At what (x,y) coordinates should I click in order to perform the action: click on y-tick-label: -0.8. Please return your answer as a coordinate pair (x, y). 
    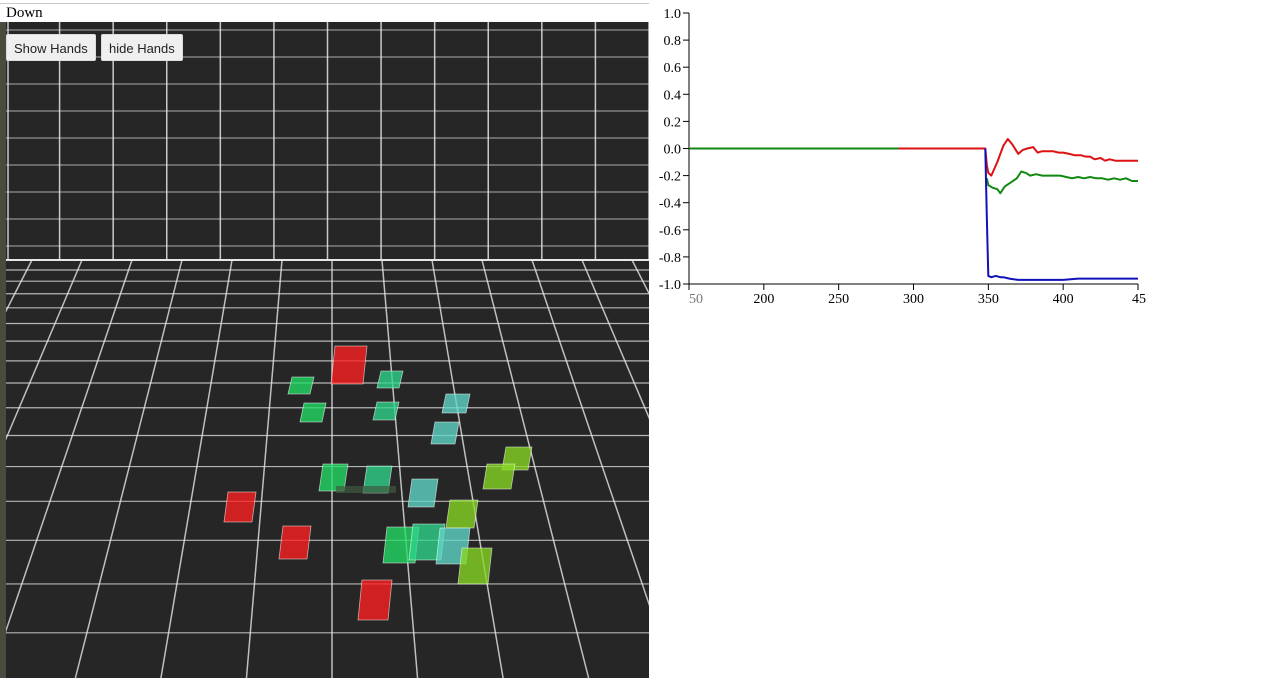
    Looking at the image, I should click on (670, 258).